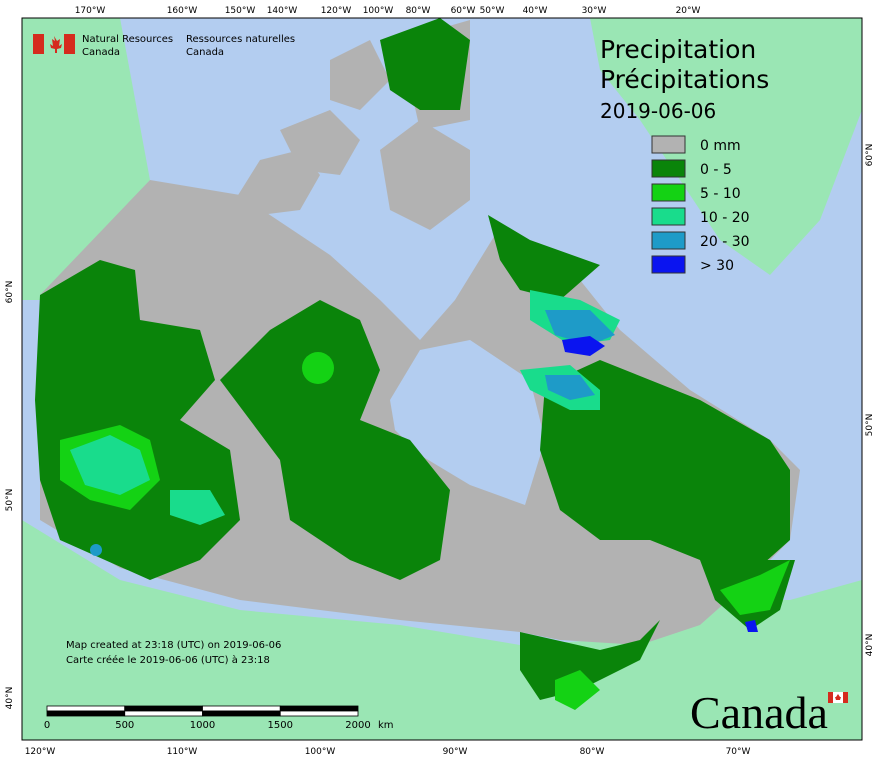 This screenshot has width=880, height=760. What do you see at coordinates (357, 725) in the screenshot?
I see `scale-label: 2000` at bounding box center [357, 725].